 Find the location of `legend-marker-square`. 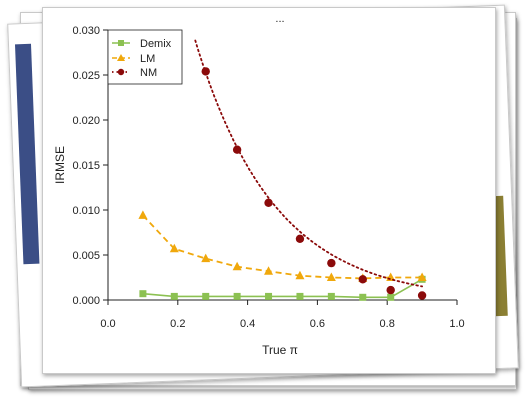

legend-marker-square is located at coordinates (121, 43).